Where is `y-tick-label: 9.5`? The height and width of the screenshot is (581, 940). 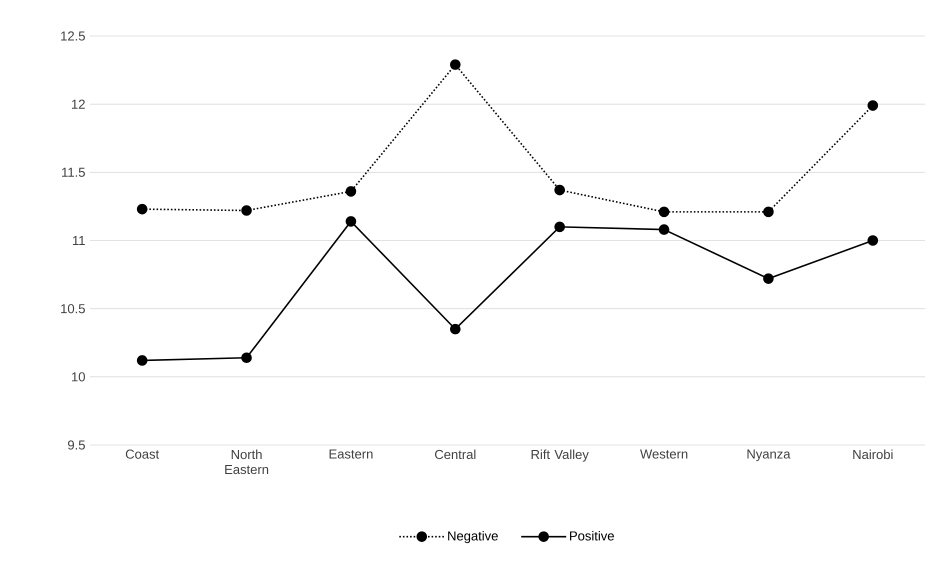
y-tick-label: 9.5 is located at coordinates (76, 445).